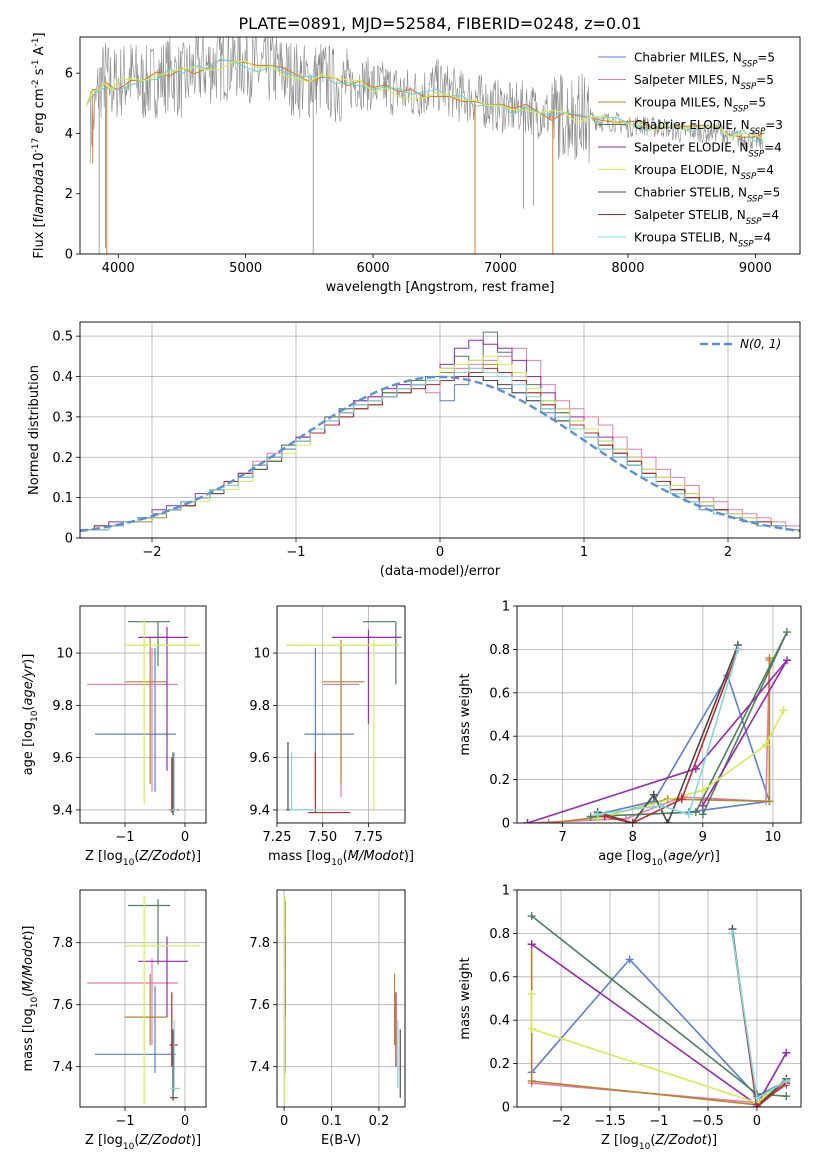  I want to click on y-axis-label: age [log10(age/yr)], so click(30, 715).